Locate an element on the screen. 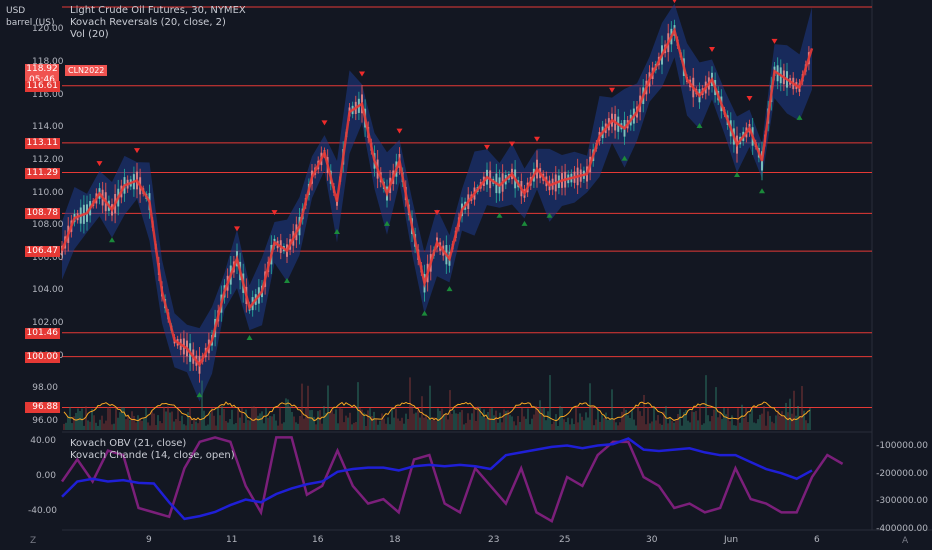  time-axis-label: 25 is located at coordinates (565, 540).